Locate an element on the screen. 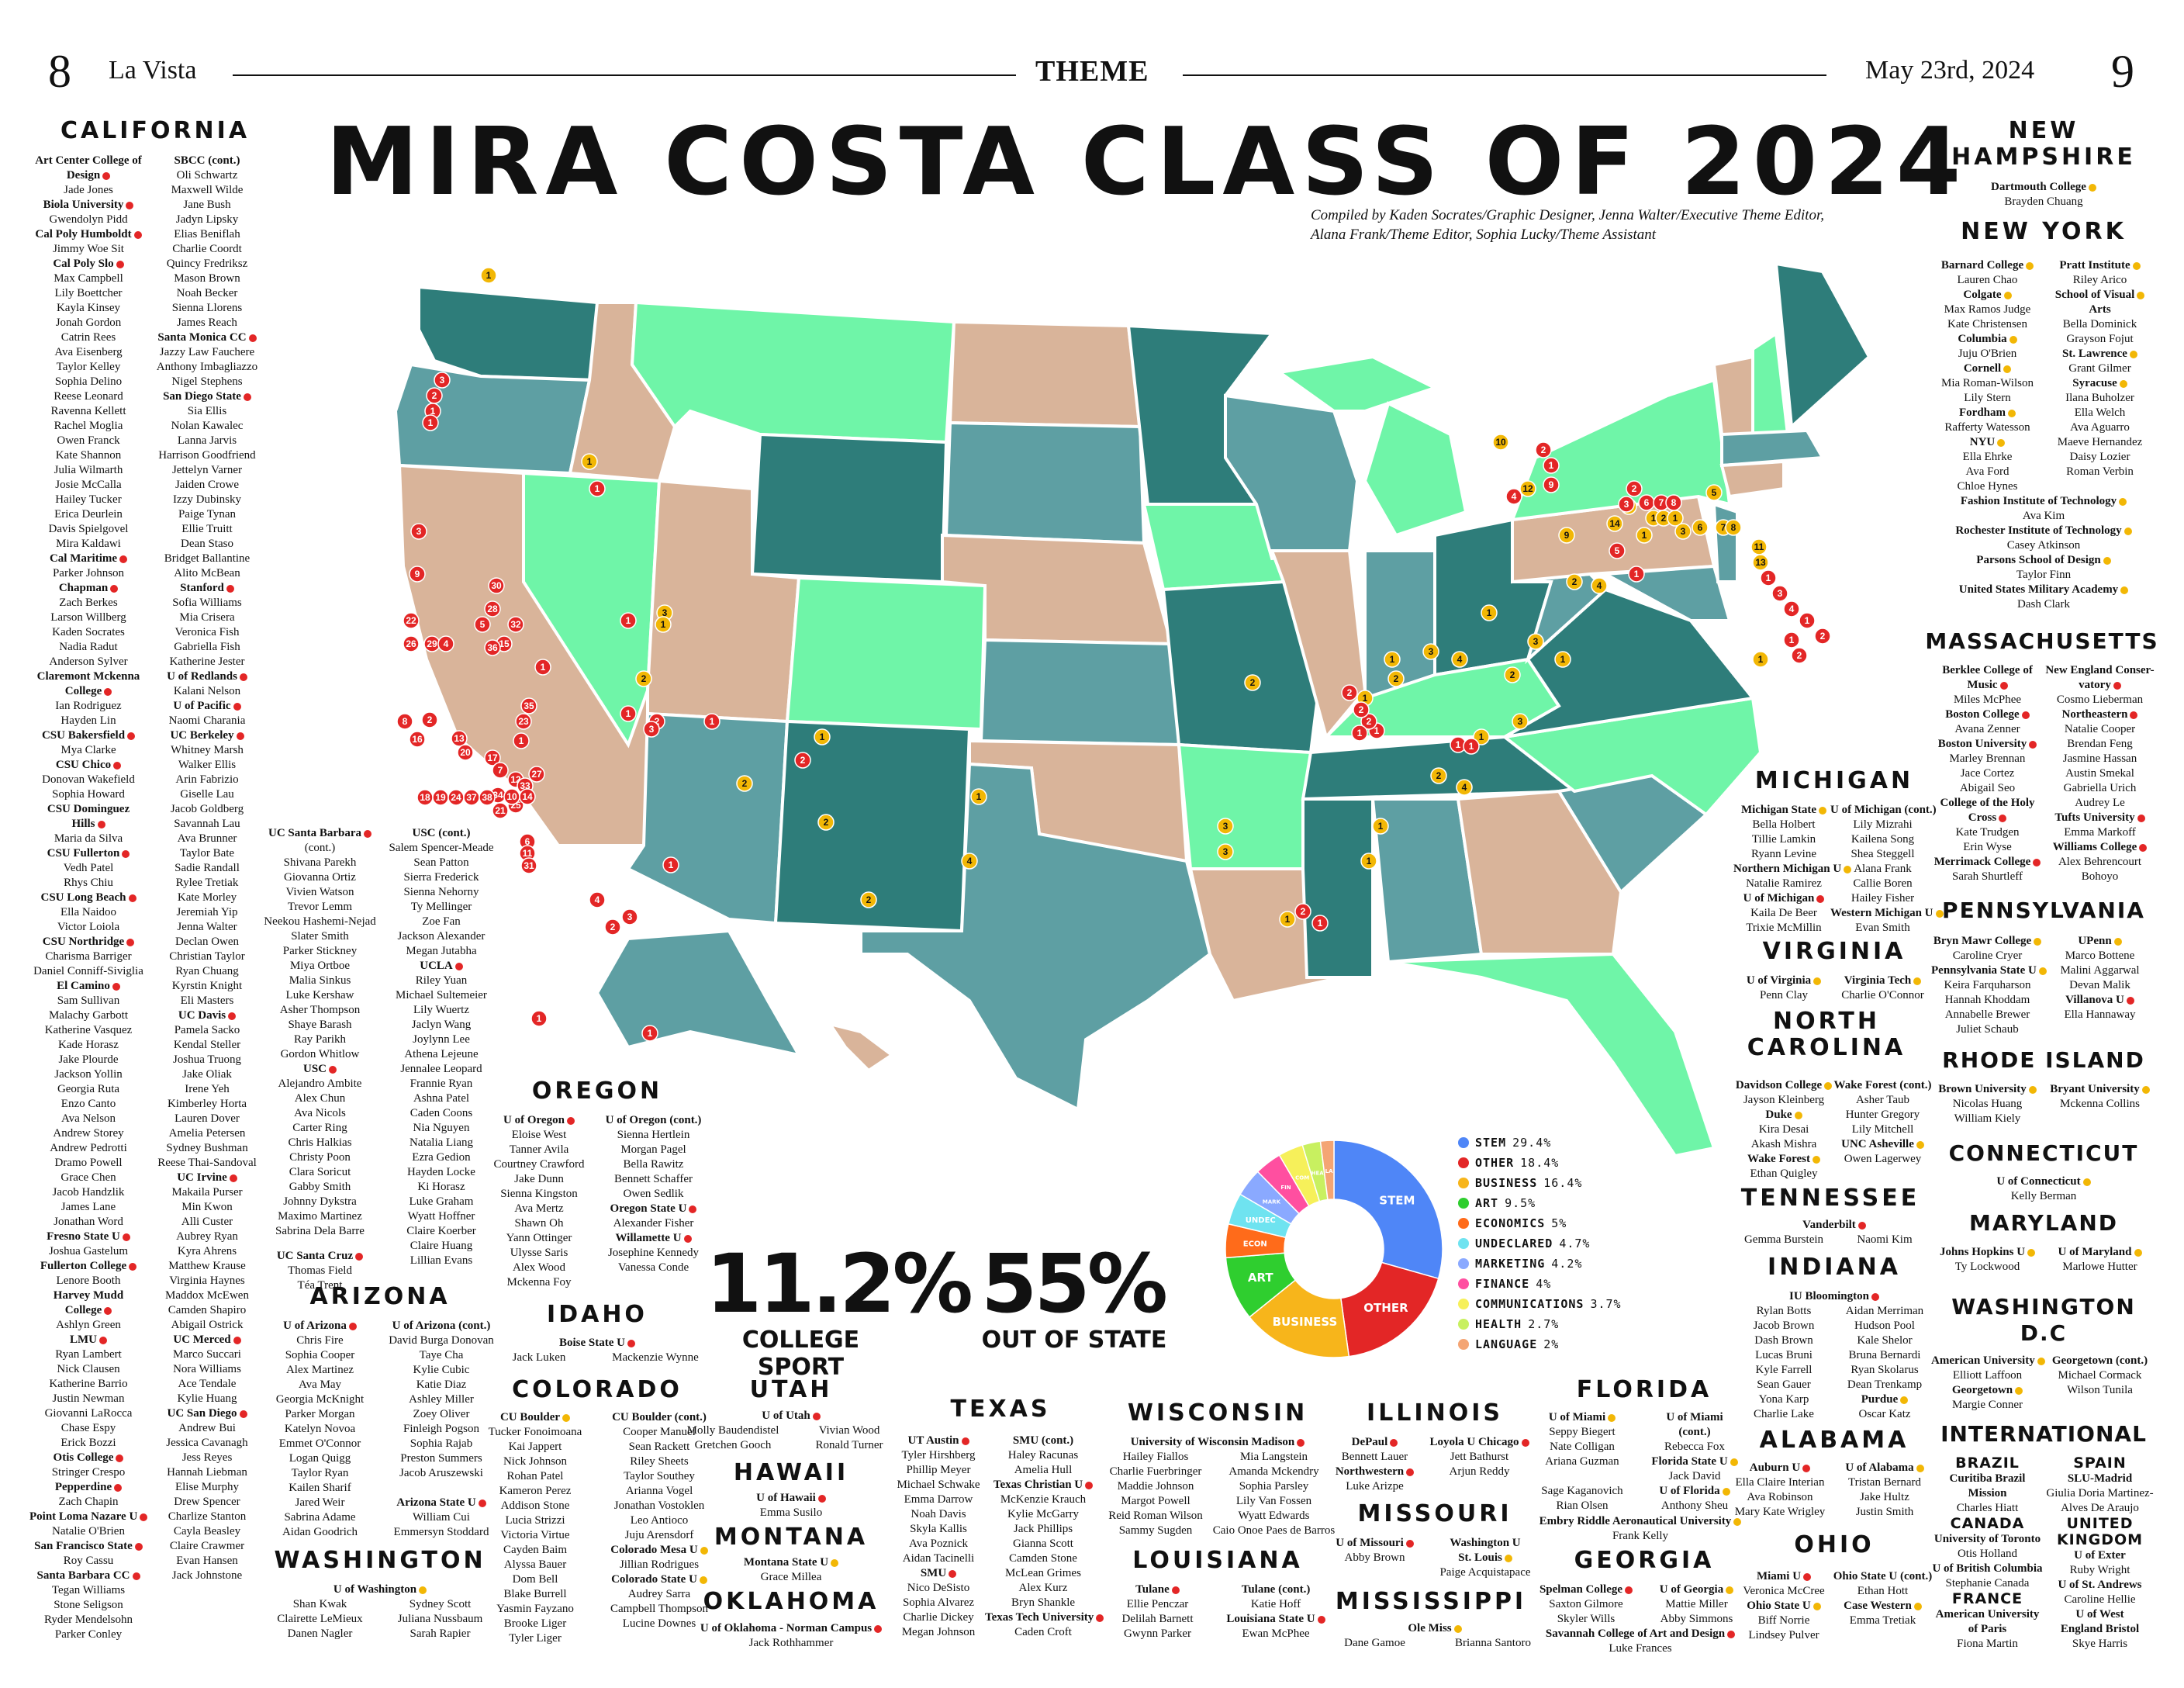 The width and height of the screenshot is (2184, 1688). list-text: McLean Grimes is located at coordinates (1043, 1573).